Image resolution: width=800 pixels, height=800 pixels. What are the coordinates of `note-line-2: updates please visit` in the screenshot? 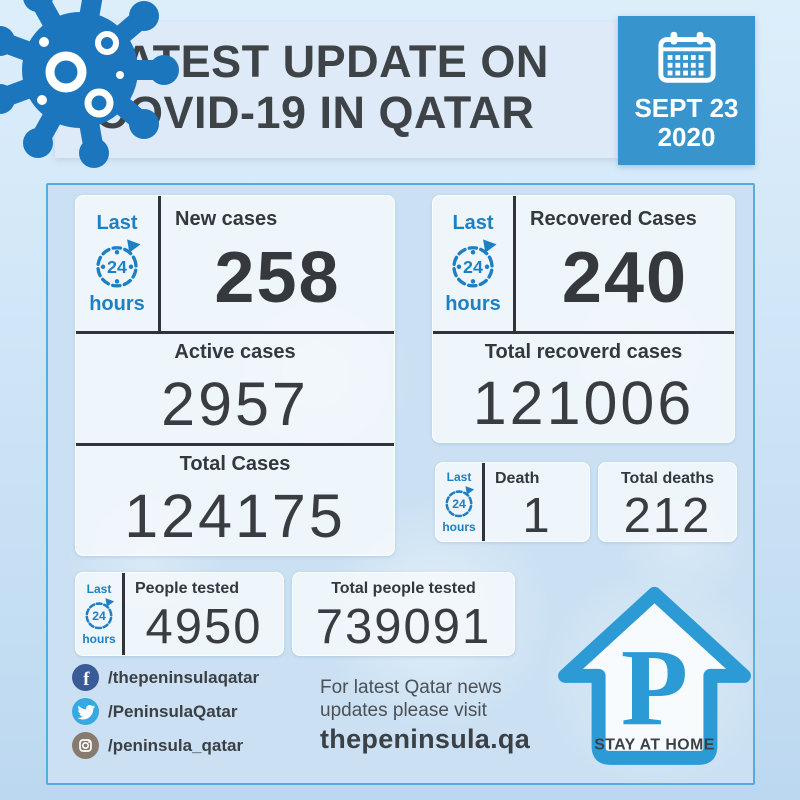 It's located at (403, 710).